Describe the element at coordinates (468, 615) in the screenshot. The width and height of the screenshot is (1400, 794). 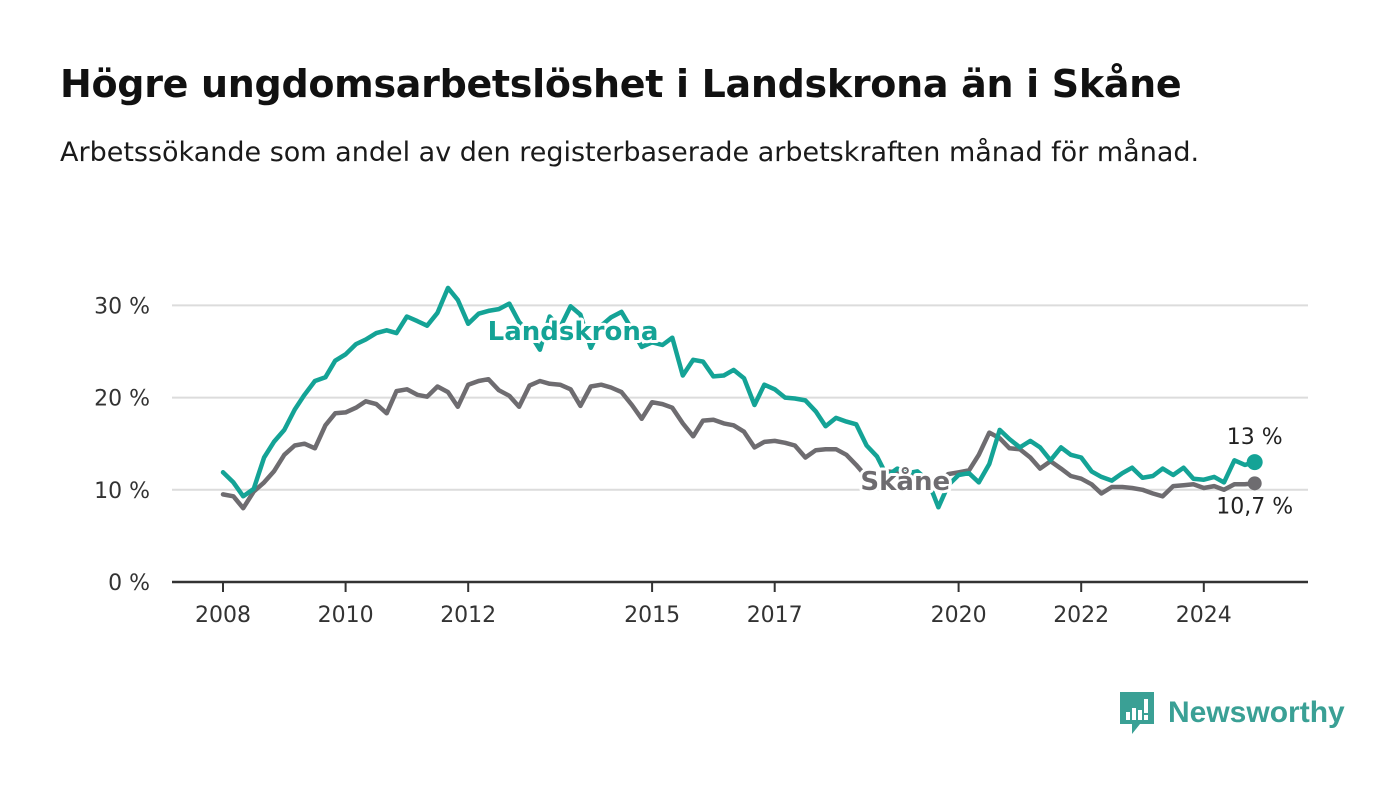
I see `x-tick-label: 2012` at that location.